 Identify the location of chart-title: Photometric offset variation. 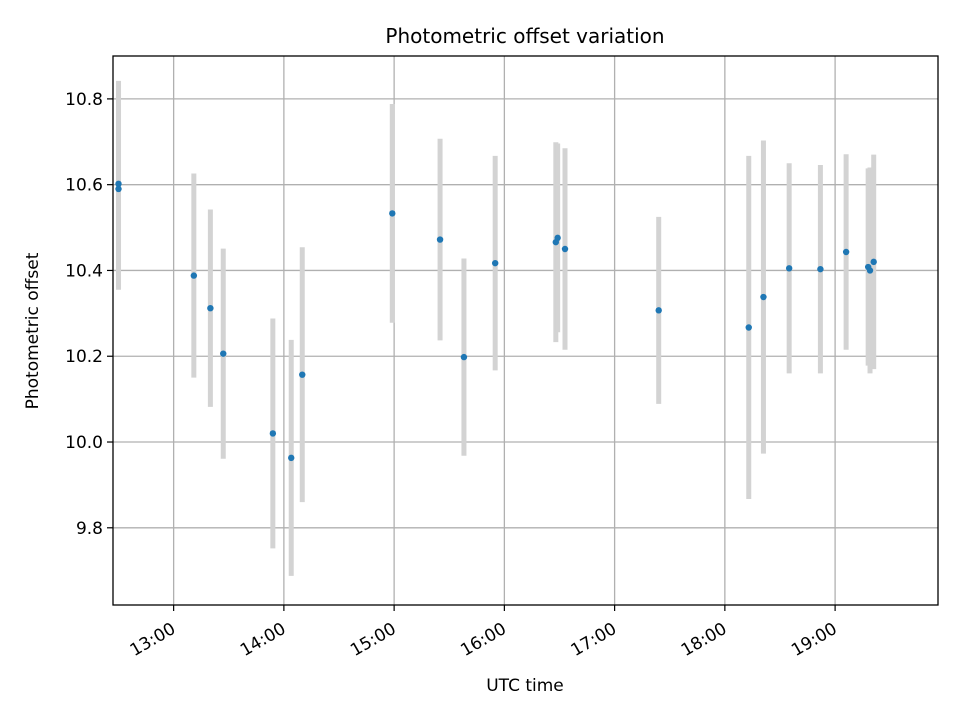
(524, 36).